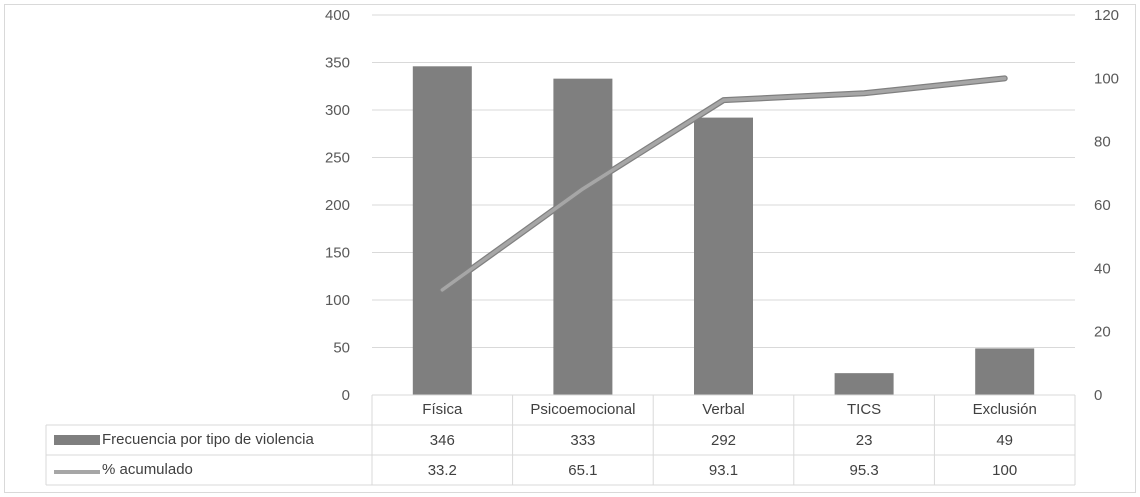 Image resolution: width=1140 pixels, height=497 pixels. Describe the element at coordinates (1102, 142) in the screenshot. I see `y-right-tick-label: 80` at that location.